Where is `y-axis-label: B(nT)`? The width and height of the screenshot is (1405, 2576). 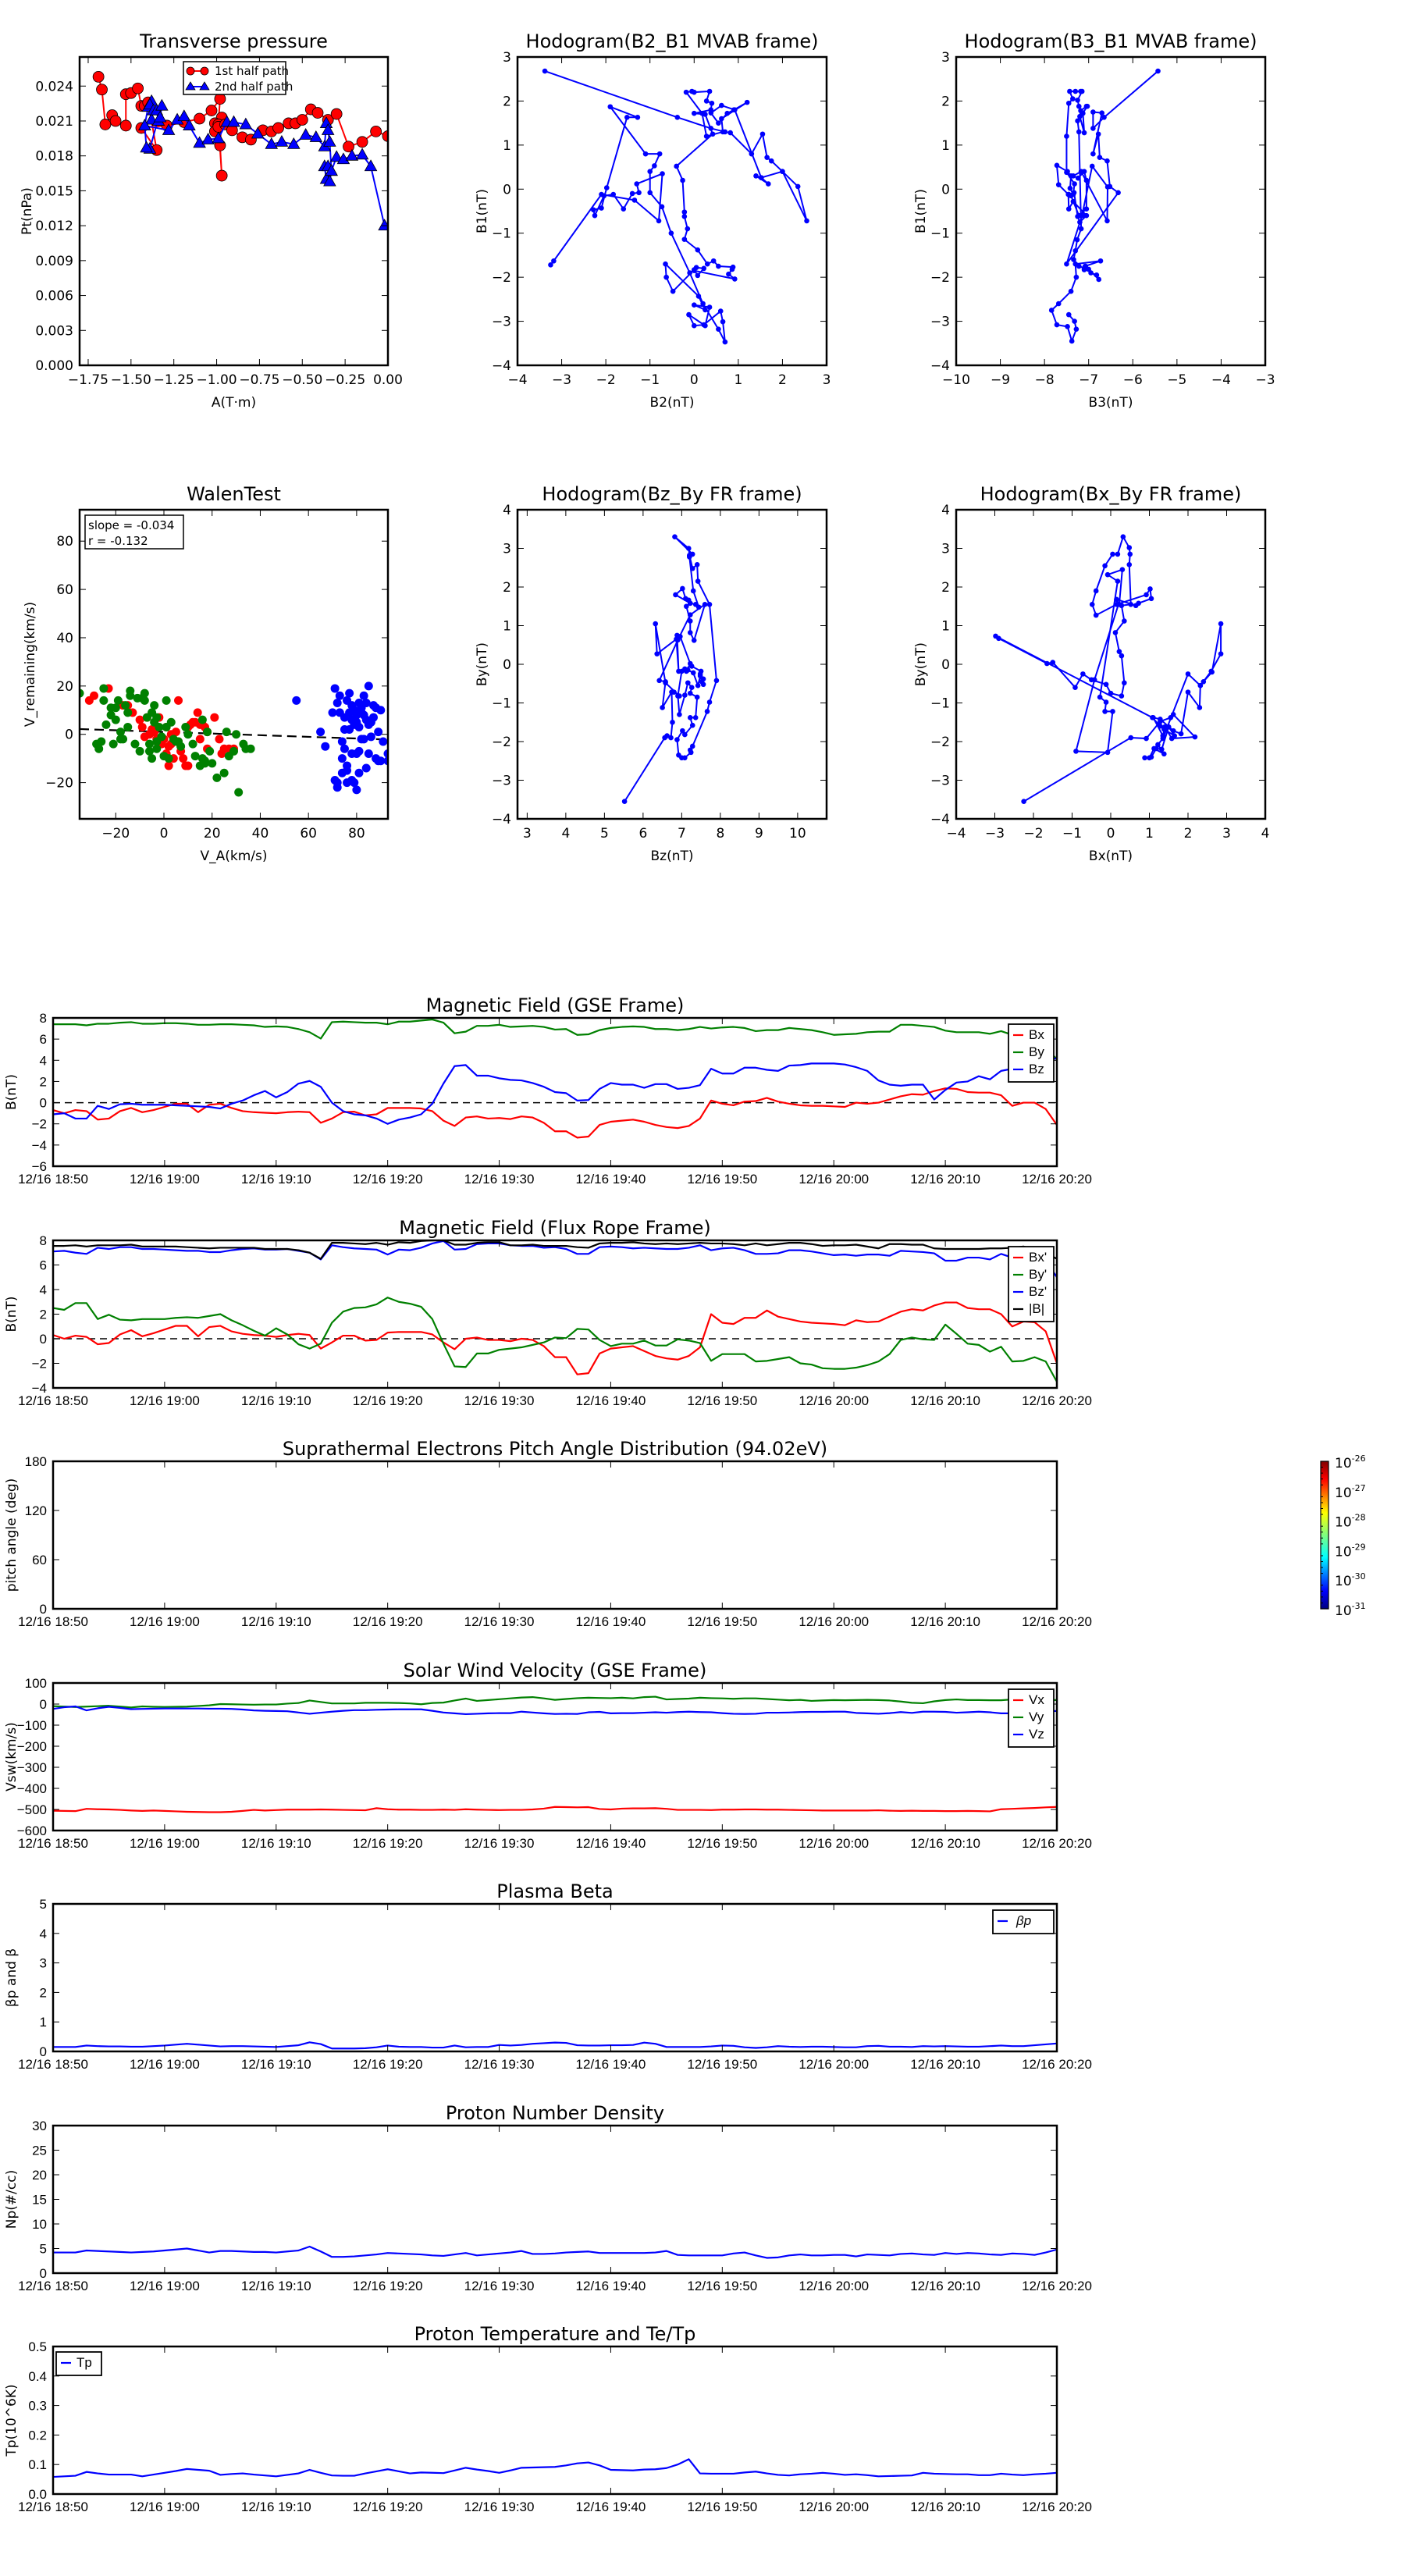
y-axis-label: B(nT) is located at coordinates (12, 1314).